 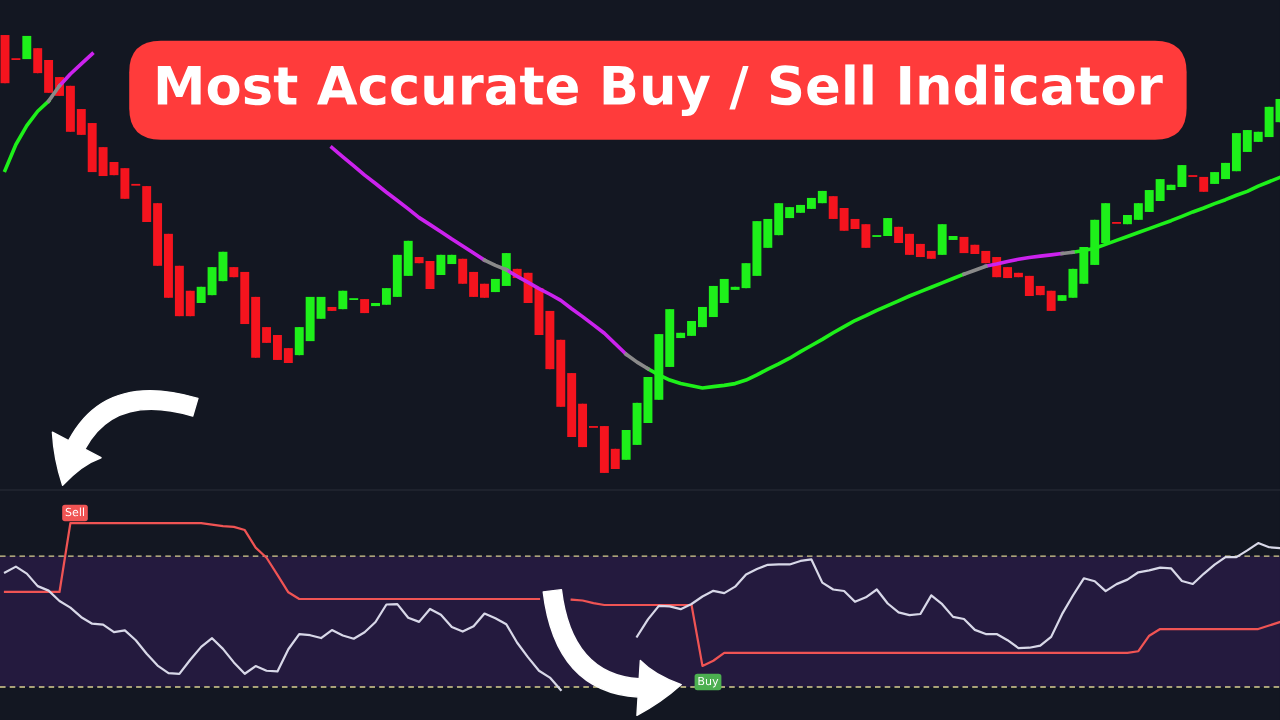 I want to click on text: Sell, so click(x=74, y=512).